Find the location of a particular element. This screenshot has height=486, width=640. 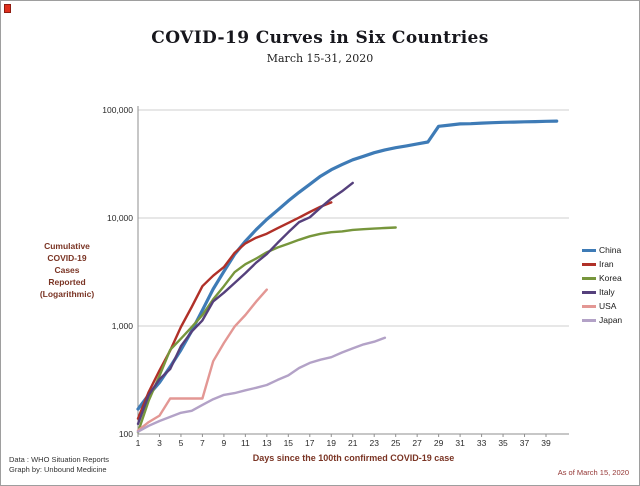

y-axis-title-line: Cases is located at coordinates (67, 270).